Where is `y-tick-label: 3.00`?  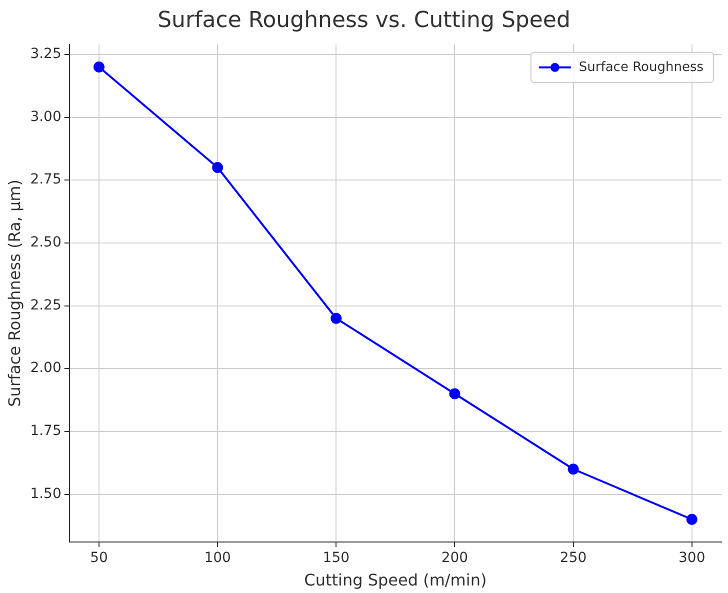 y-tick-label: 3.00 is located at coordinates (46, 116).